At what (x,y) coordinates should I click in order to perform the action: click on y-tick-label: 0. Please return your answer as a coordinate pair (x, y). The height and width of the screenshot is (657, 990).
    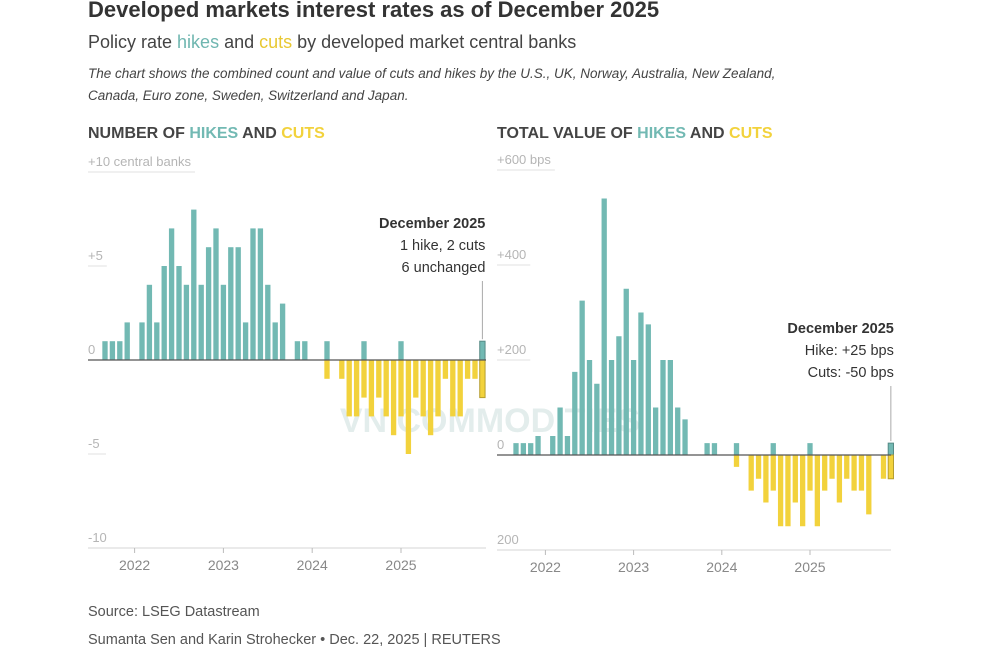
    Looking at the image, I should click on (91, 349).